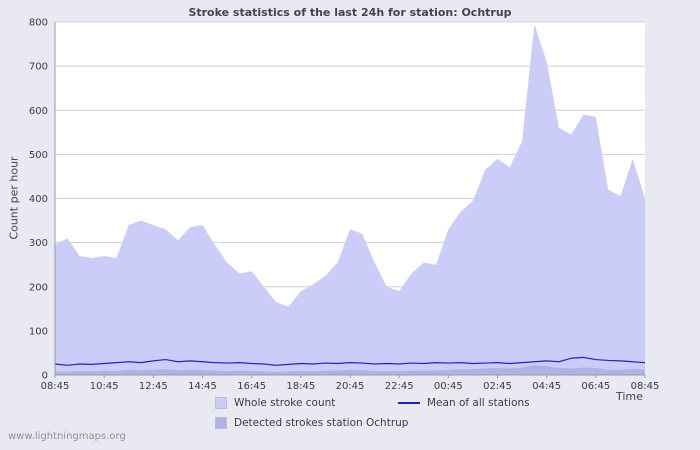 This screenshot has width=700, height=450. What do you see at coordinates (221, 403) in the screenshot?
I see `legend-swatch-whole-stroke-count` at bounding box center [221, 403].